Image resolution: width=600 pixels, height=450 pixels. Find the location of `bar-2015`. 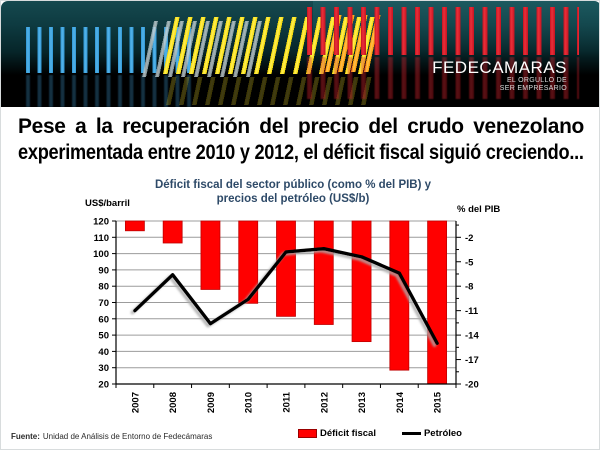

bar-2015 is located at coordinates (437, 302).